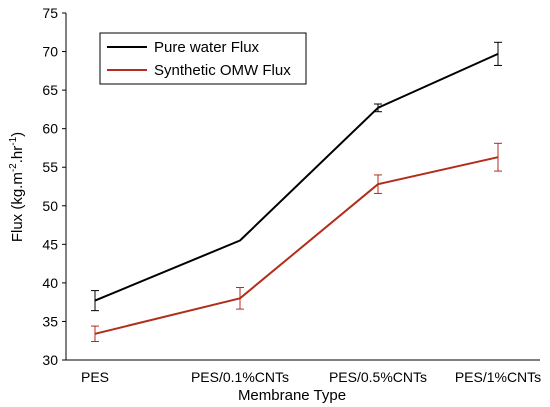 The width and height of the screenshot is (550, 407). What do you see at coordinates (378, 377) in the screenshot?
I see `x-tick-label: PES/0.5%CNTs` at bounding box center [378, 377].